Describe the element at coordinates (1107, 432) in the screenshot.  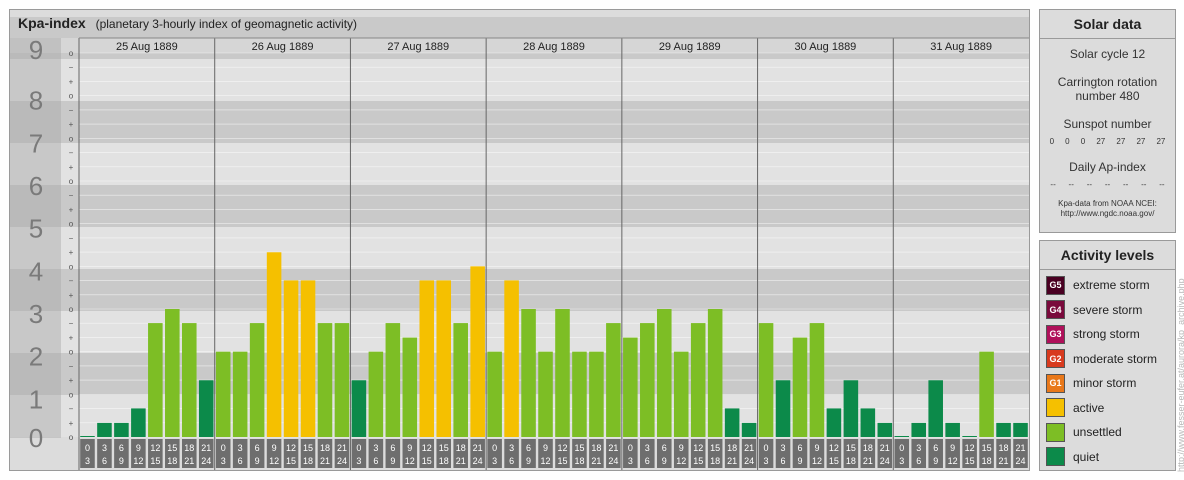
I see `activity-level-item: unsettled` at that location.